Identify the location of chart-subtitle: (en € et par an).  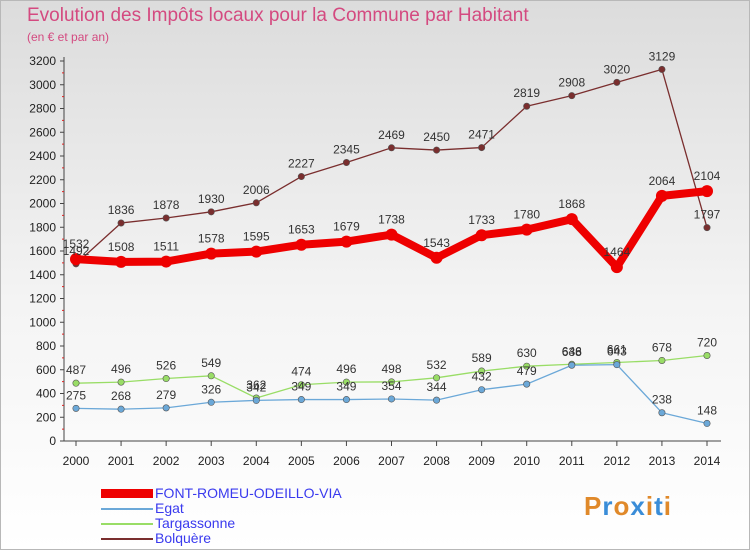
(68, 37).